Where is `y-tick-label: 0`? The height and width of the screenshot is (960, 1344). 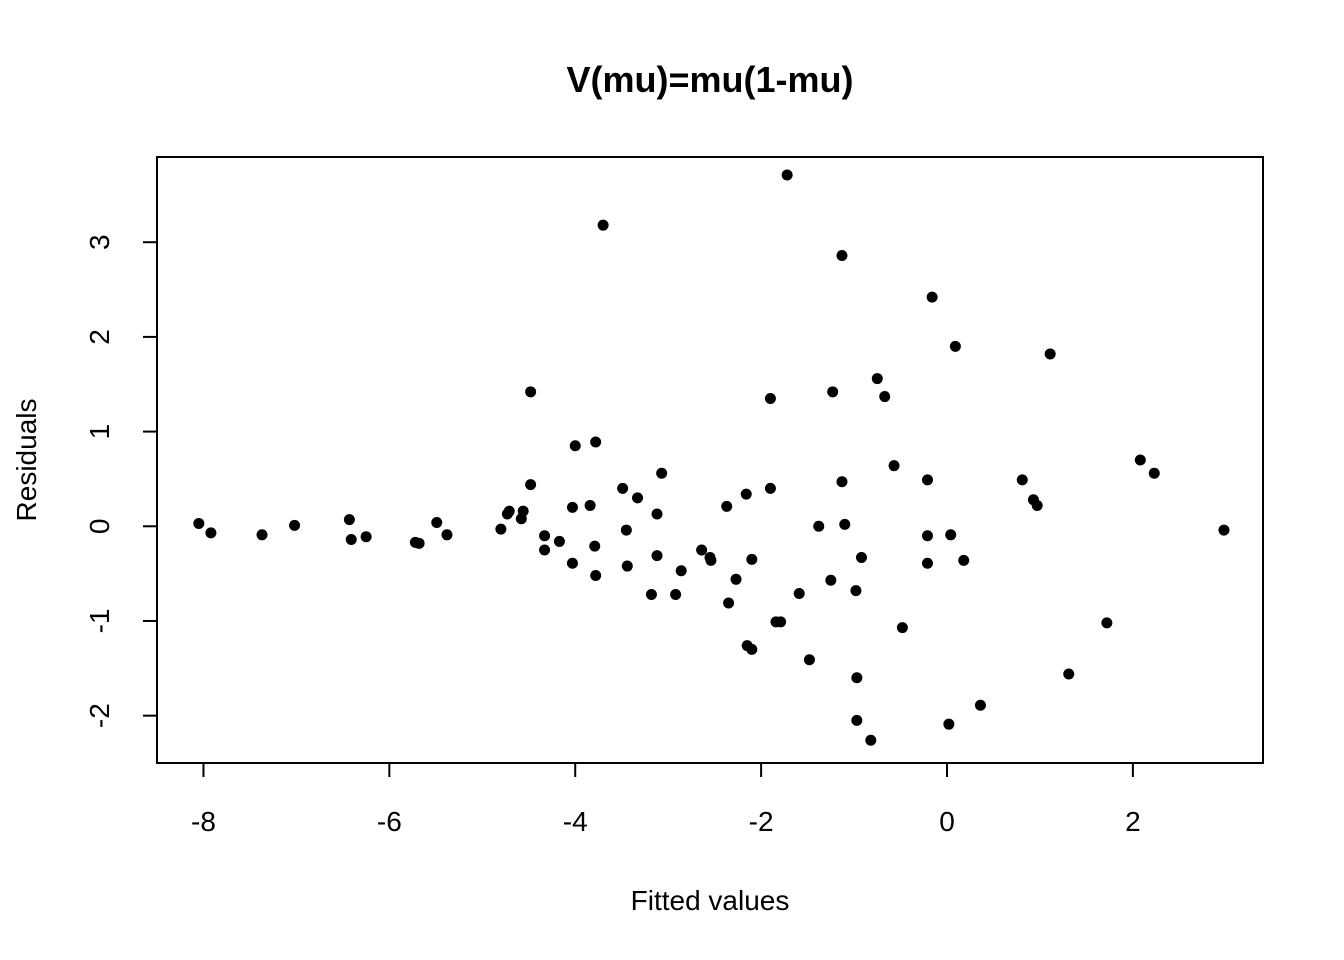 y-tick-label: 0 is located at coordinates (99, 526).